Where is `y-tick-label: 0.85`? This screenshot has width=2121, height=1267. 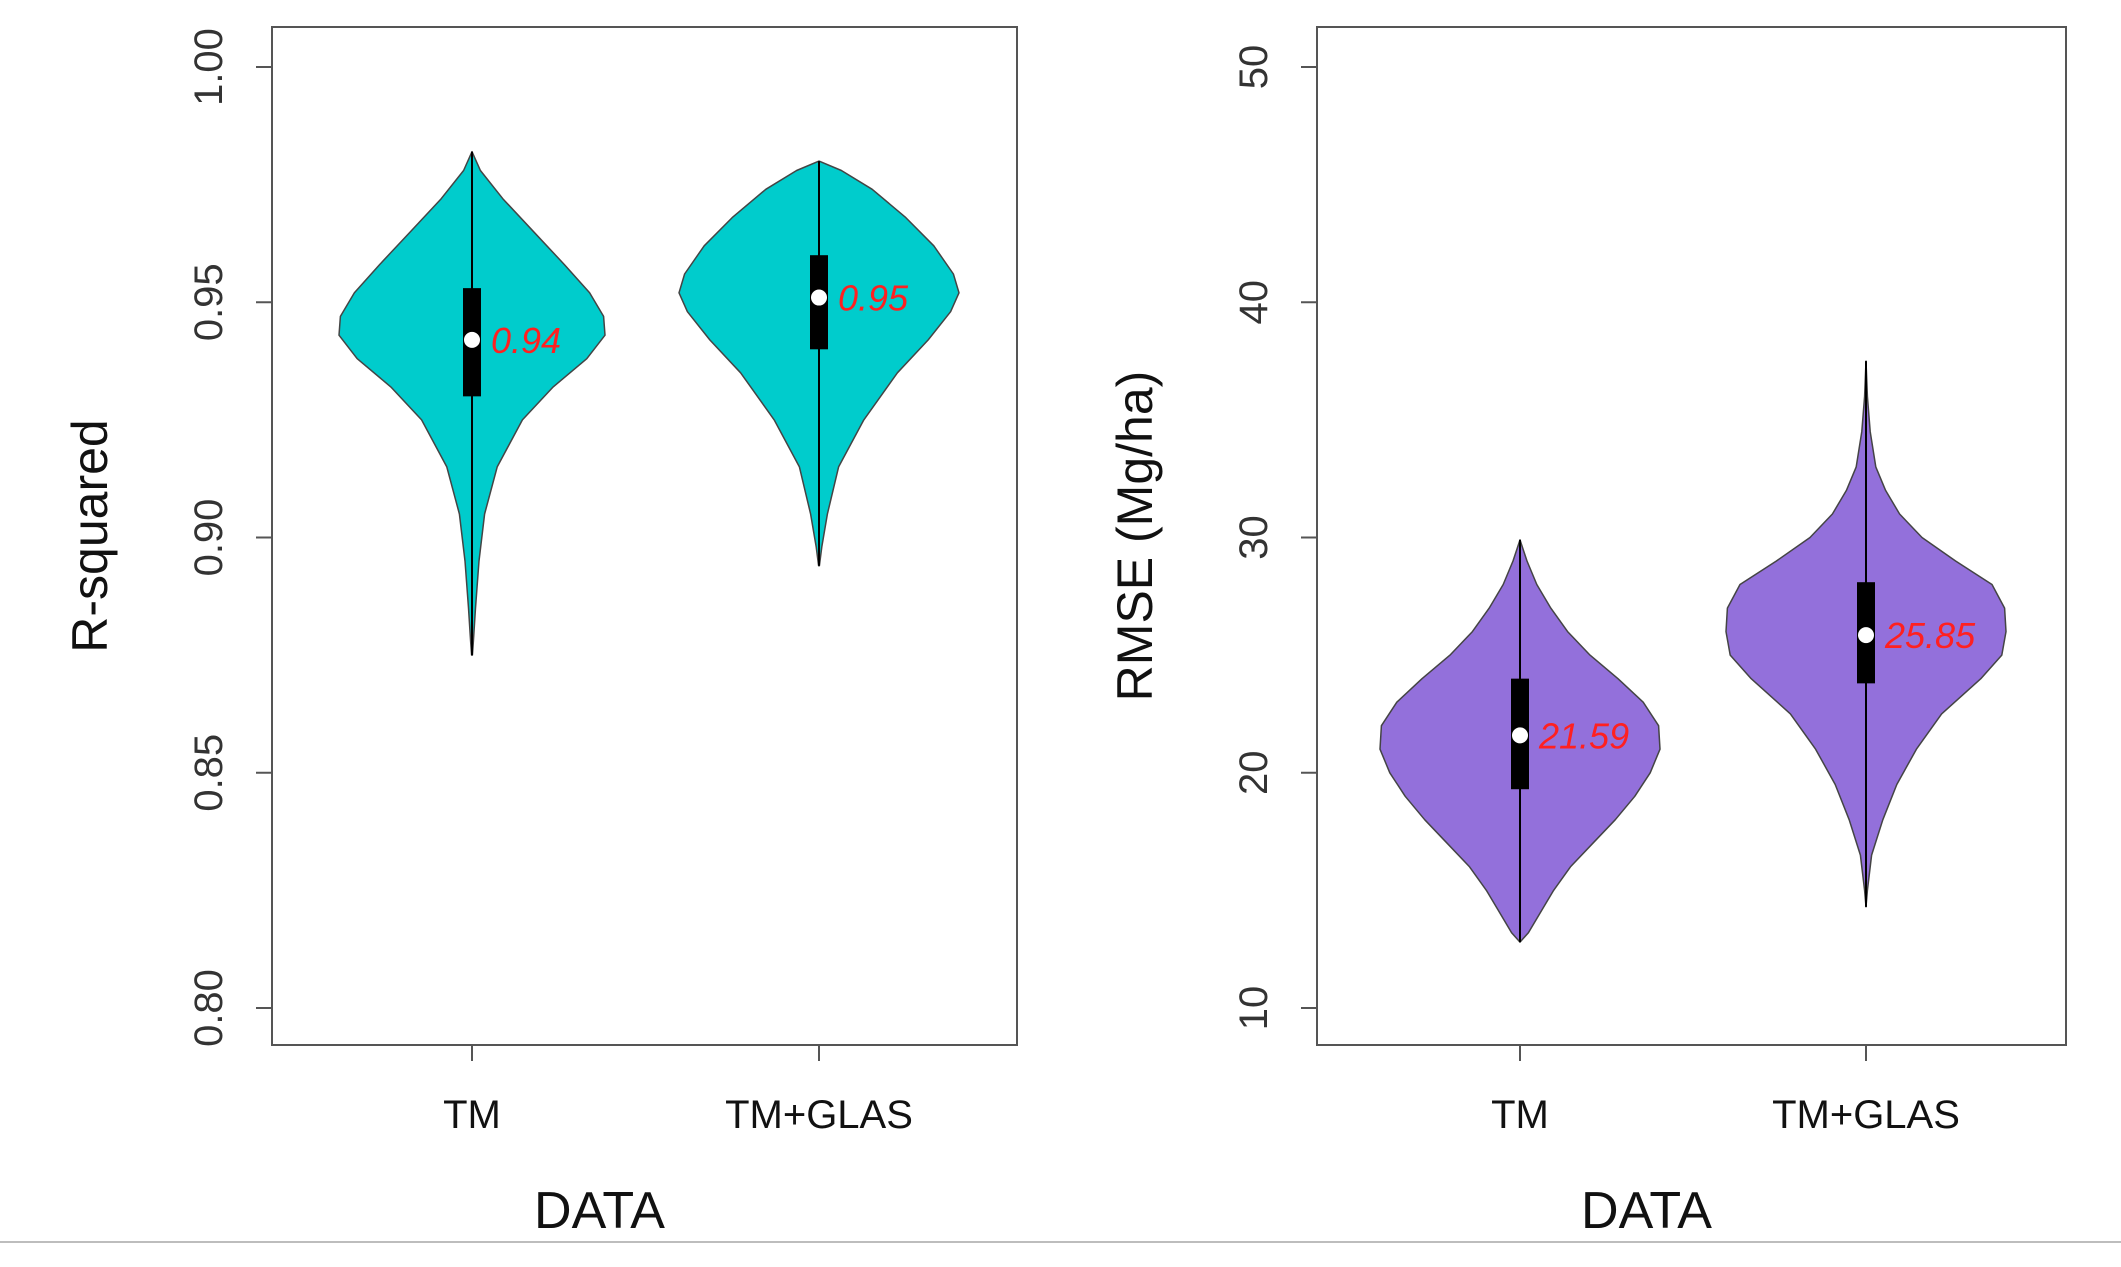
y-tick-label: 0.85 is located at coordinates (209, 773).